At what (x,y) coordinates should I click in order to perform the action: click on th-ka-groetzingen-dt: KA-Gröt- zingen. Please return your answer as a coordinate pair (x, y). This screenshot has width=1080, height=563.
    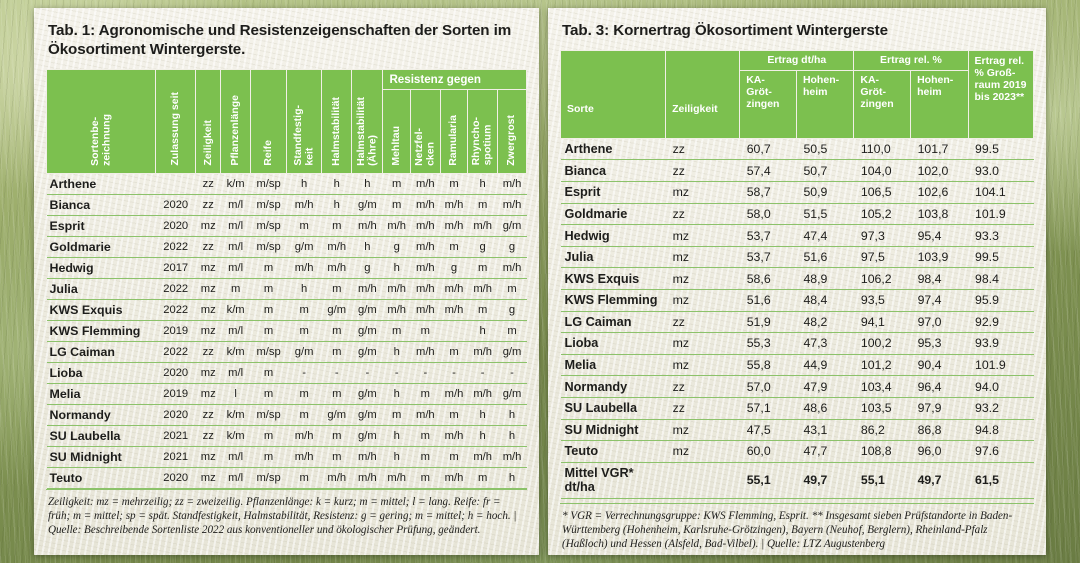
    Looking at the image, I should click on (768, 104).